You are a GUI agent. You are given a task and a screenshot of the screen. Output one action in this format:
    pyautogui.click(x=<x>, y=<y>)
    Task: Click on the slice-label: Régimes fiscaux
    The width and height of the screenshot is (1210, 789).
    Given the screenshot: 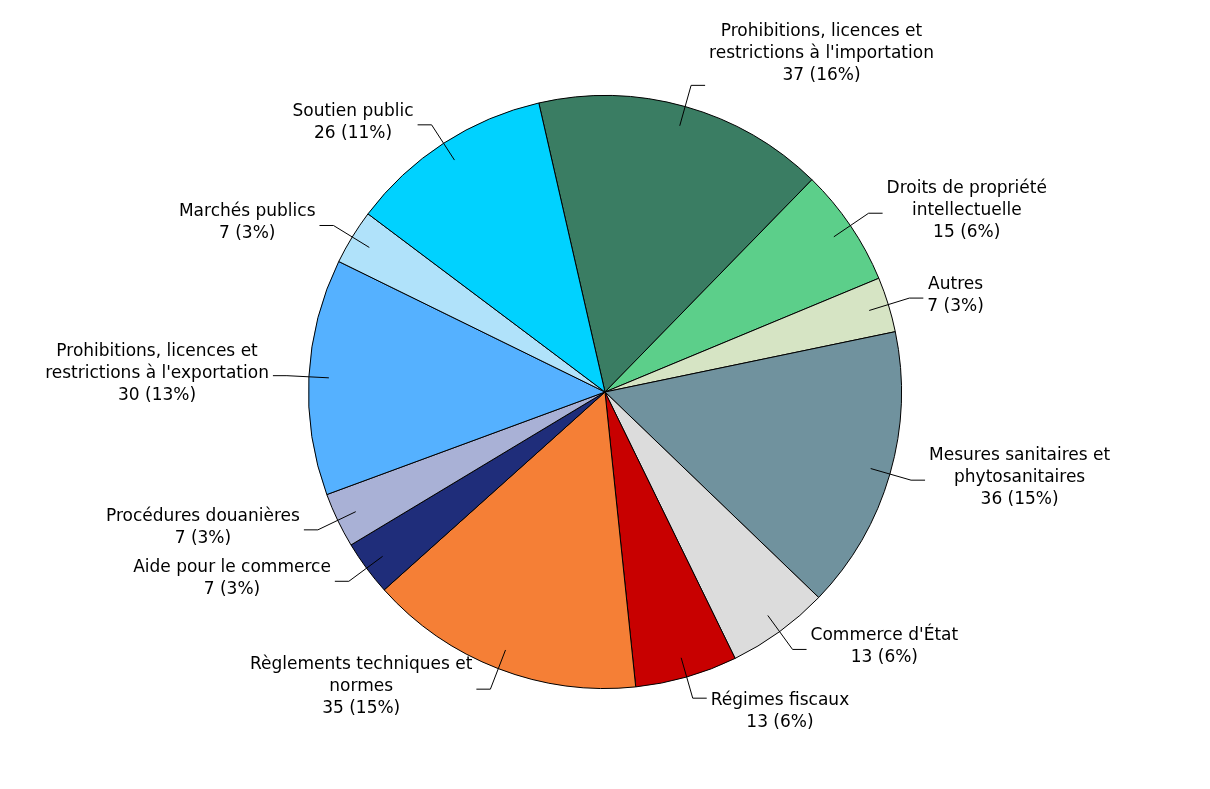 What is the action you would take?
    pyautogui.click(x=780, y=699)
    